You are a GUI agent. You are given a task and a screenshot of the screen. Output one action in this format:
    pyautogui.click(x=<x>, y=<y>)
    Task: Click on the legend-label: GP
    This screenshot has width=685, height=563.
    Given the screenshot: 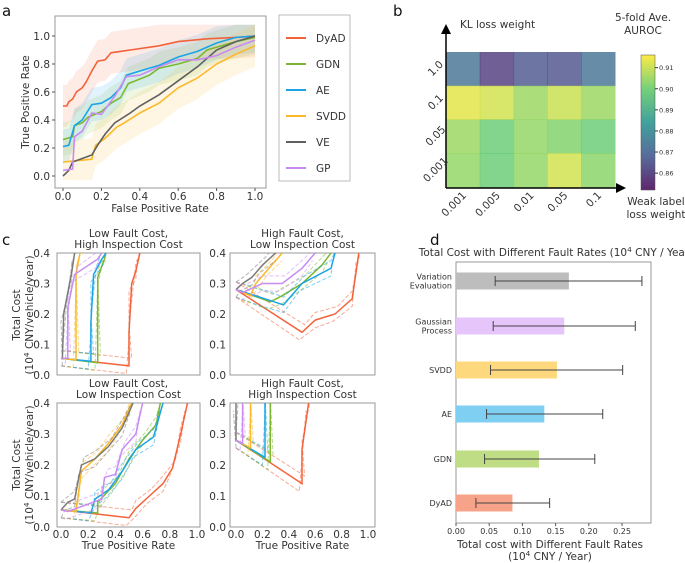 What is the action you would take?
    pyautogui.click(x=323, y=169)
    